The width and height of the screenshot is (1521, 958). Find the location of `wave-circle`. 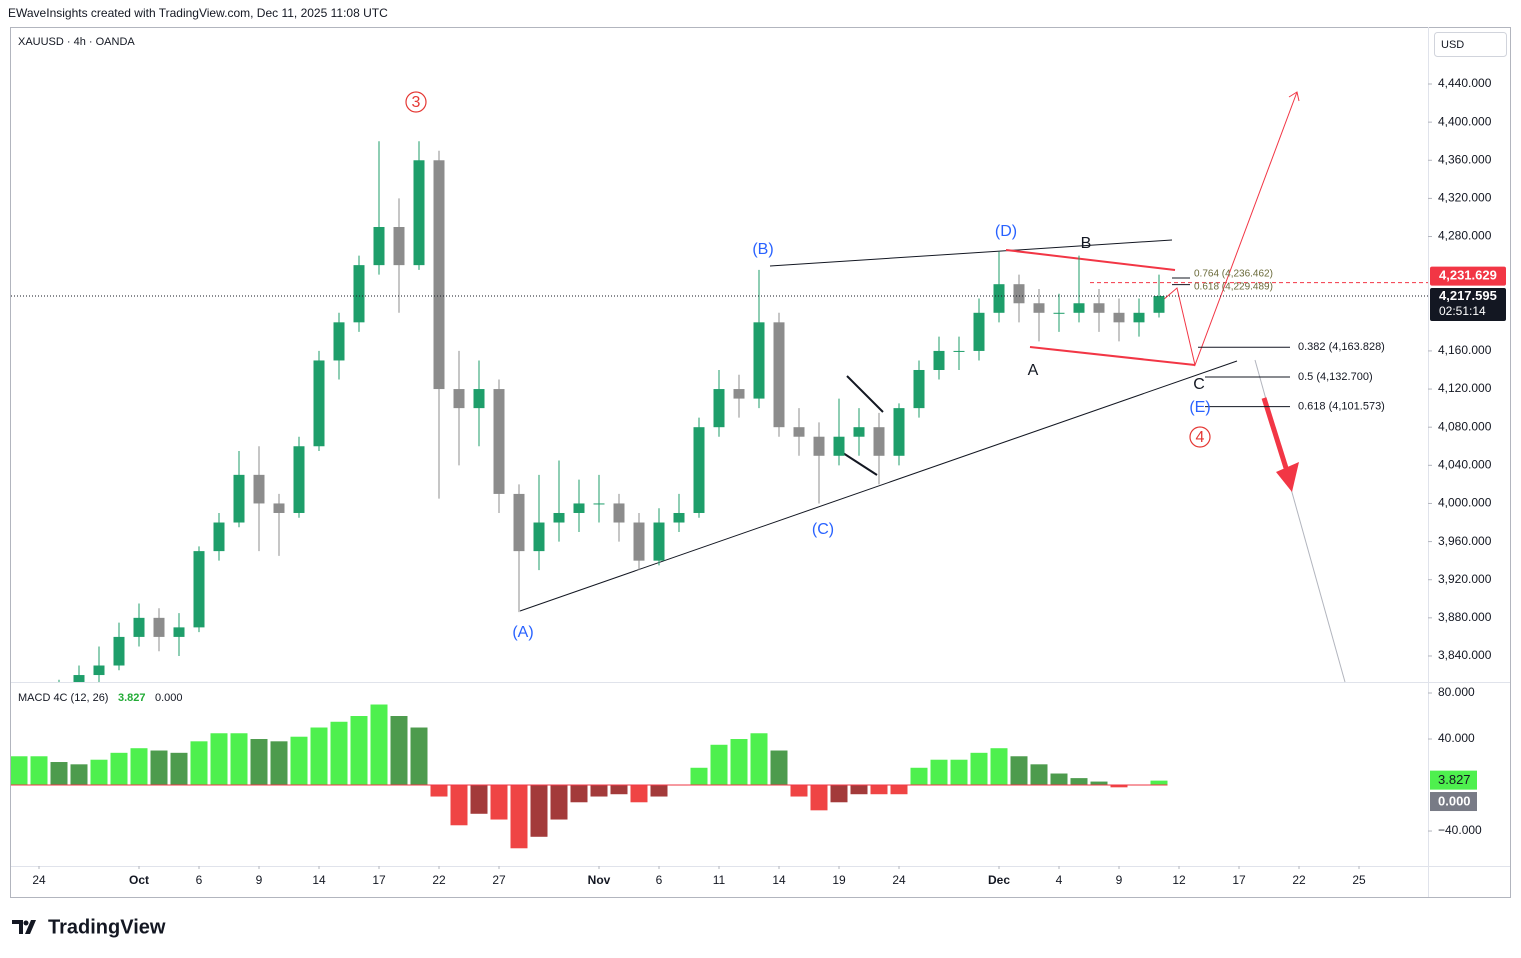

wave-circle is located at coordinates (1200, 437).